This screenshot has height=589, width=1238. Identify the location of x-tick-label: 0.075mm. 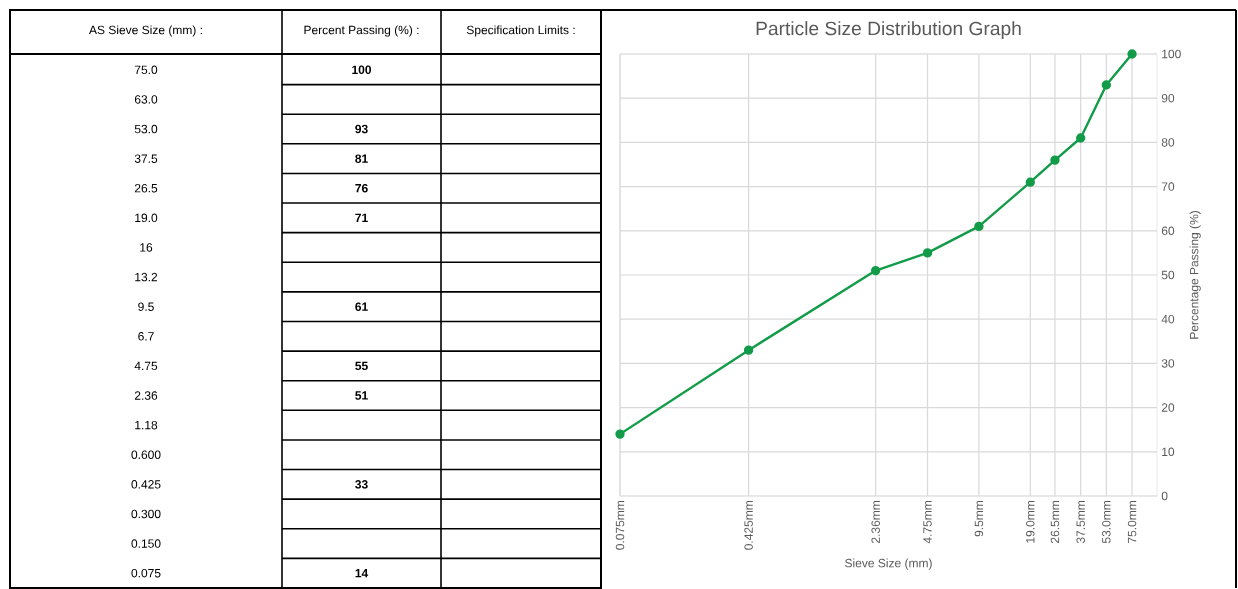
(620, 525).